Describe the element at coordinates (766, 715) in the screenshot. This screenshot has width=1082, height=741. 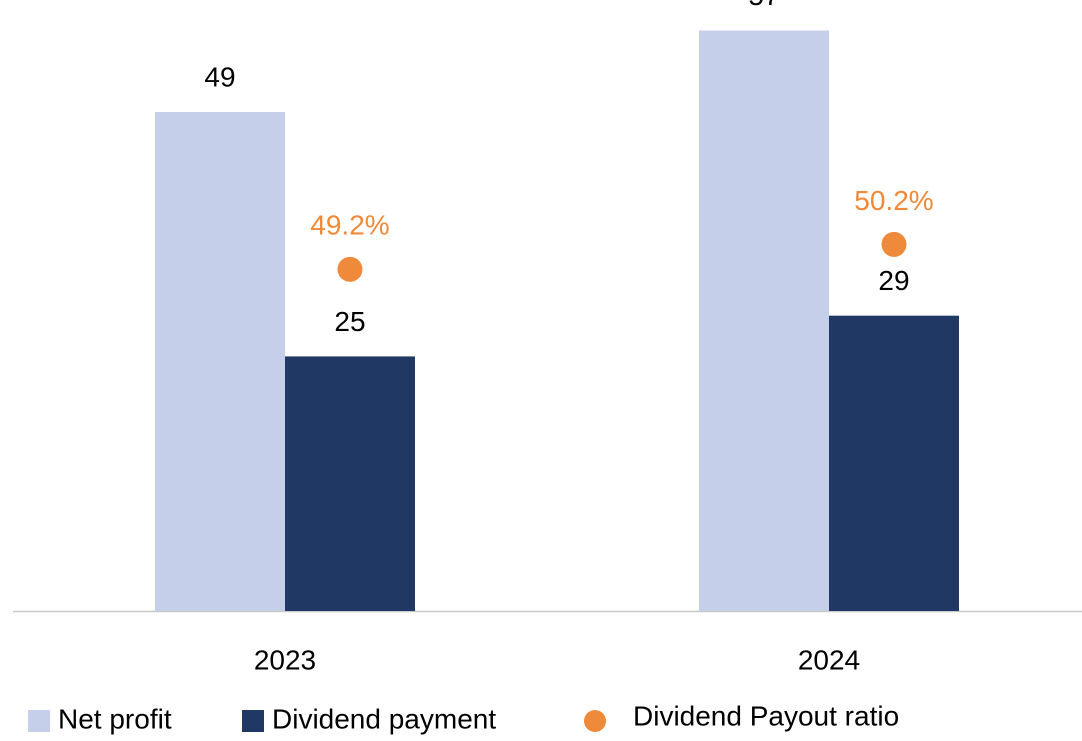
I see `legend-label: Dividend Payout ratio` at that location.